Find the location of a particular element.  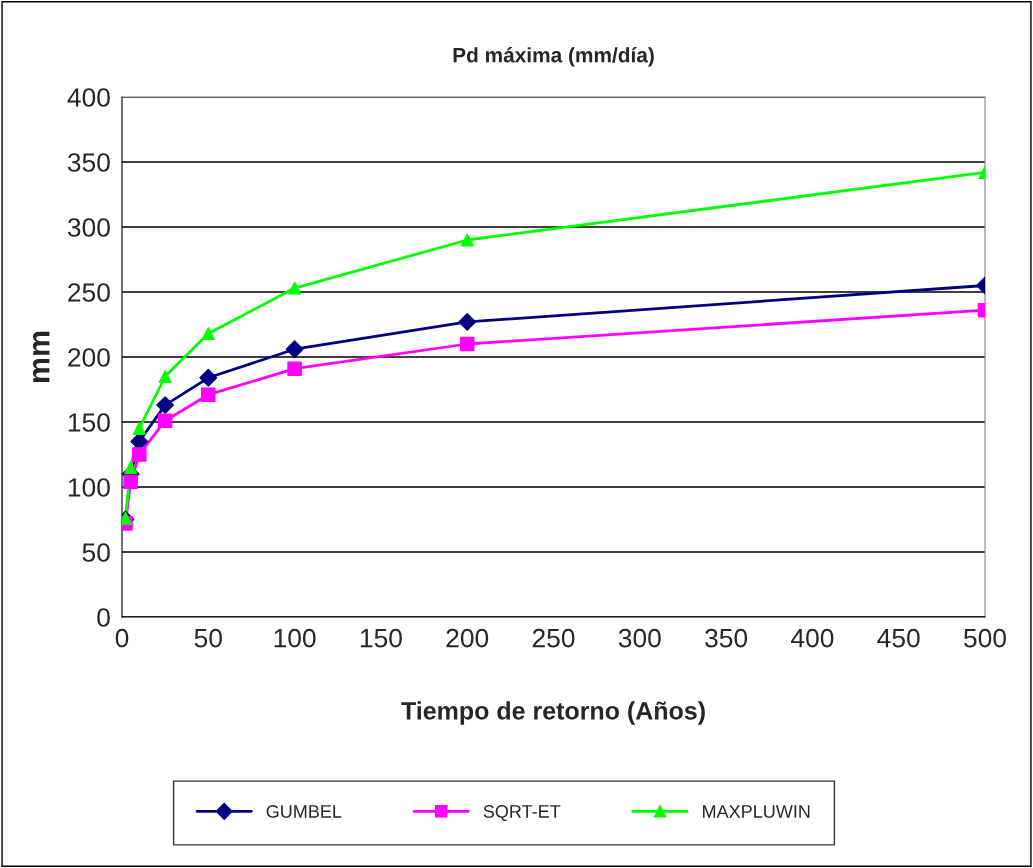

y-tick-label: 250 is located at coordinates (89, 292).